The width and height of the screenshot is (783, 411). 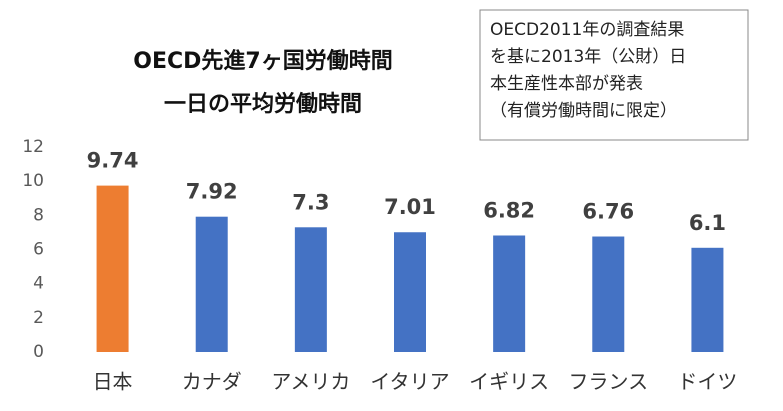 What do you see at coordinates (38, 250) in the screenshot?
I see `y-tick-label: 6` at bounding box center [38, 250].